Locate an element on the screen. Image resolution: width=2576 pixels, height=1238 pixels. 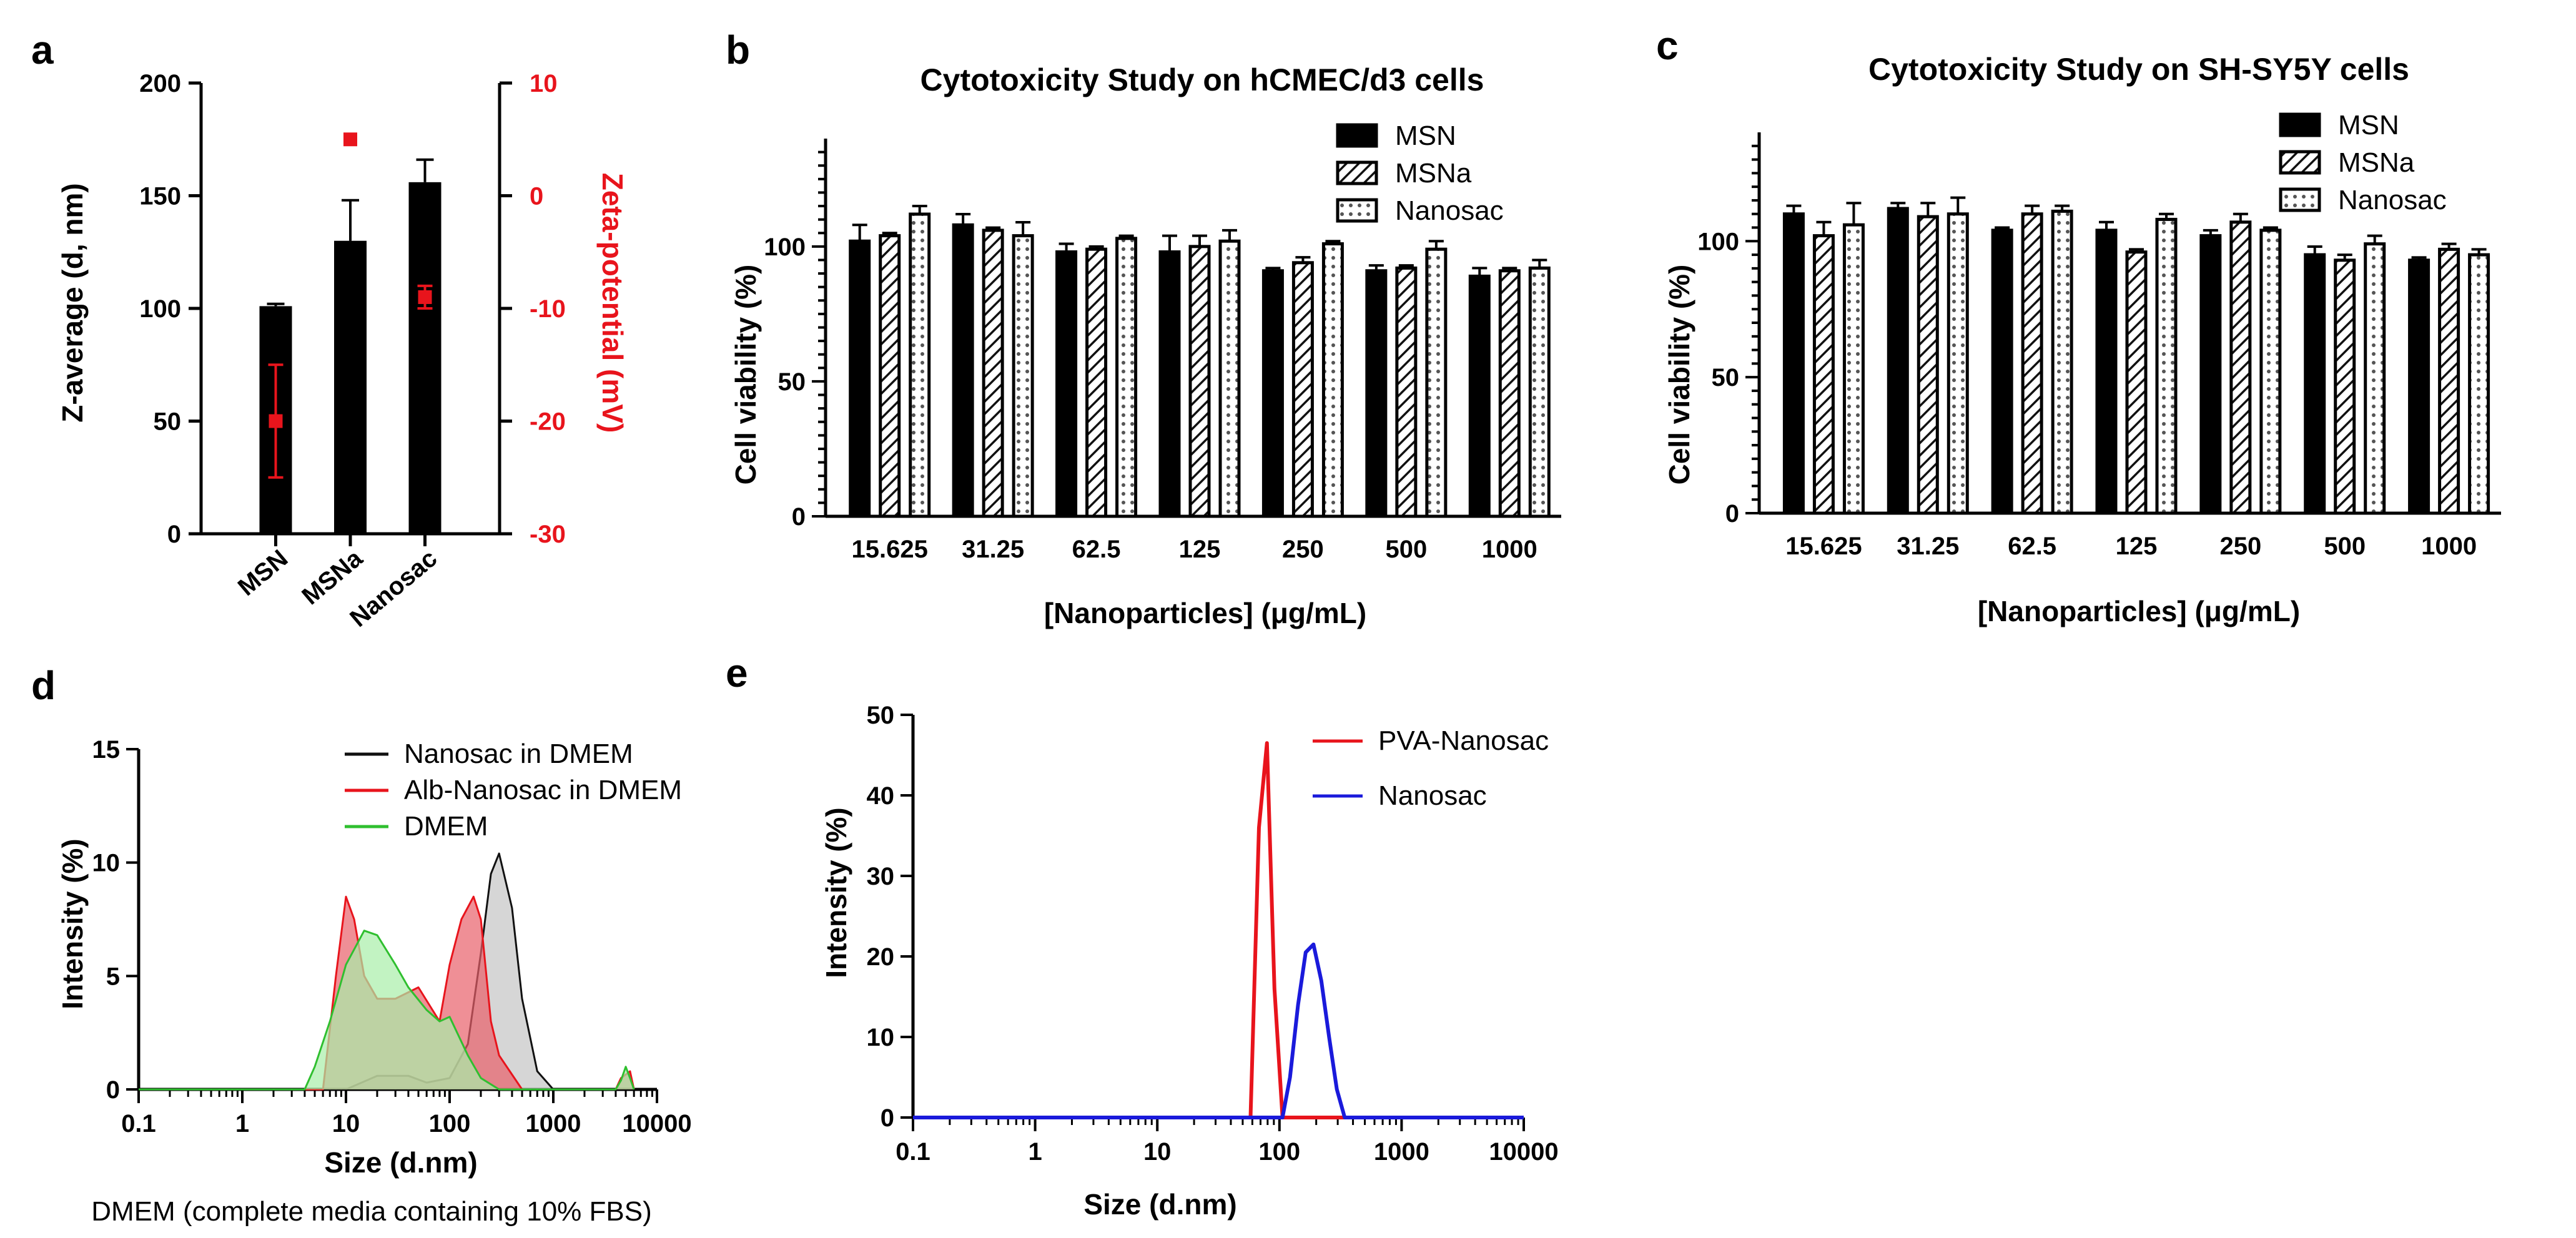
panel-c-xtick-label: 500 is located at coordinates (2345, 546).